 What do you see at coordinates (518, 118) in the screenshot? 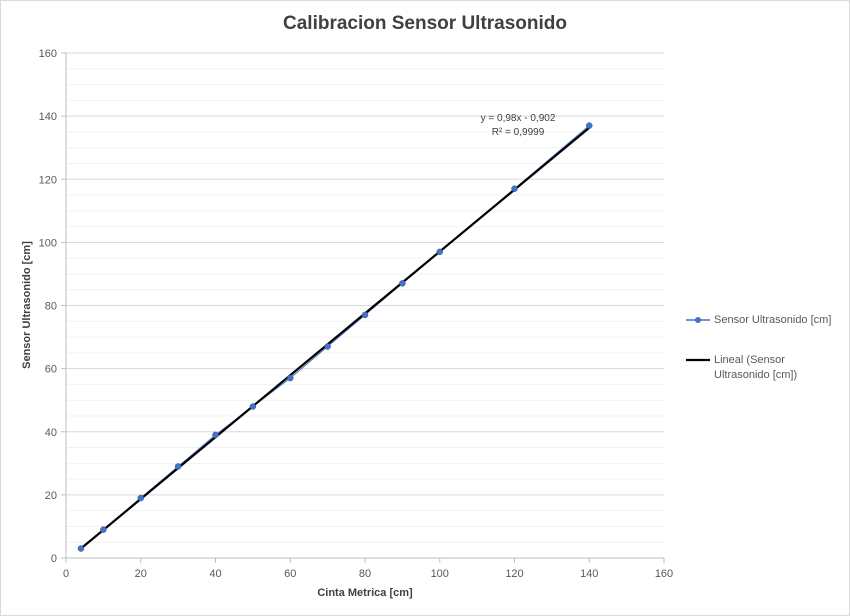
I see `trendline-equation: y = 0,98x - 0,902` at bounding box center [518, 118].